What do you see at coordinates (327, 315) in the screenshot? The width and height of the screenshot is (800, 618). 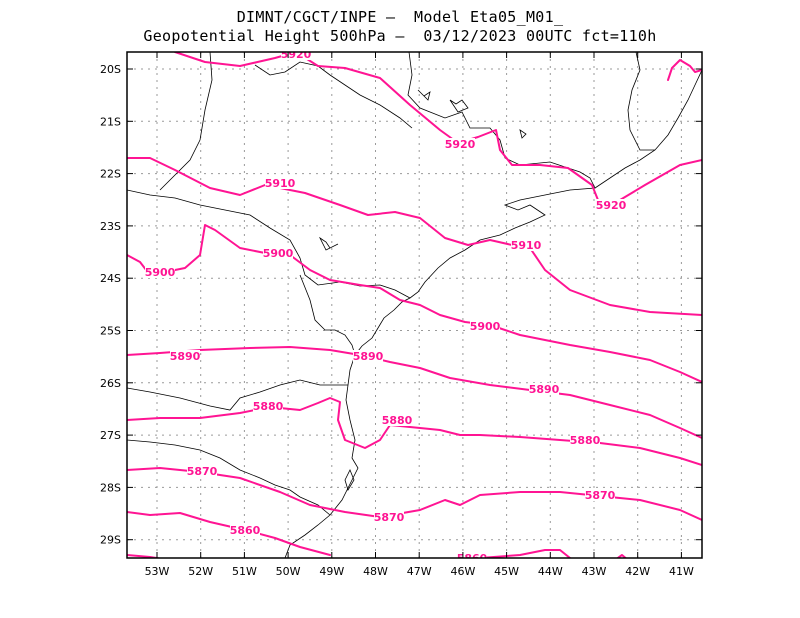 I see `river-border` at bounding box center [327, 315].